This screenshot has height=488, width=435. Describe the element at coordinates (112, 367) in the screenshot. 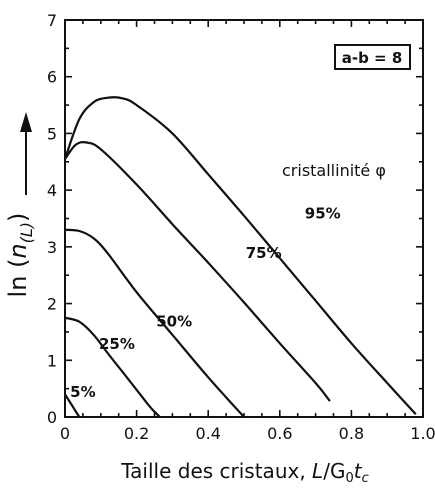

I see `curve-25pct` at that location.